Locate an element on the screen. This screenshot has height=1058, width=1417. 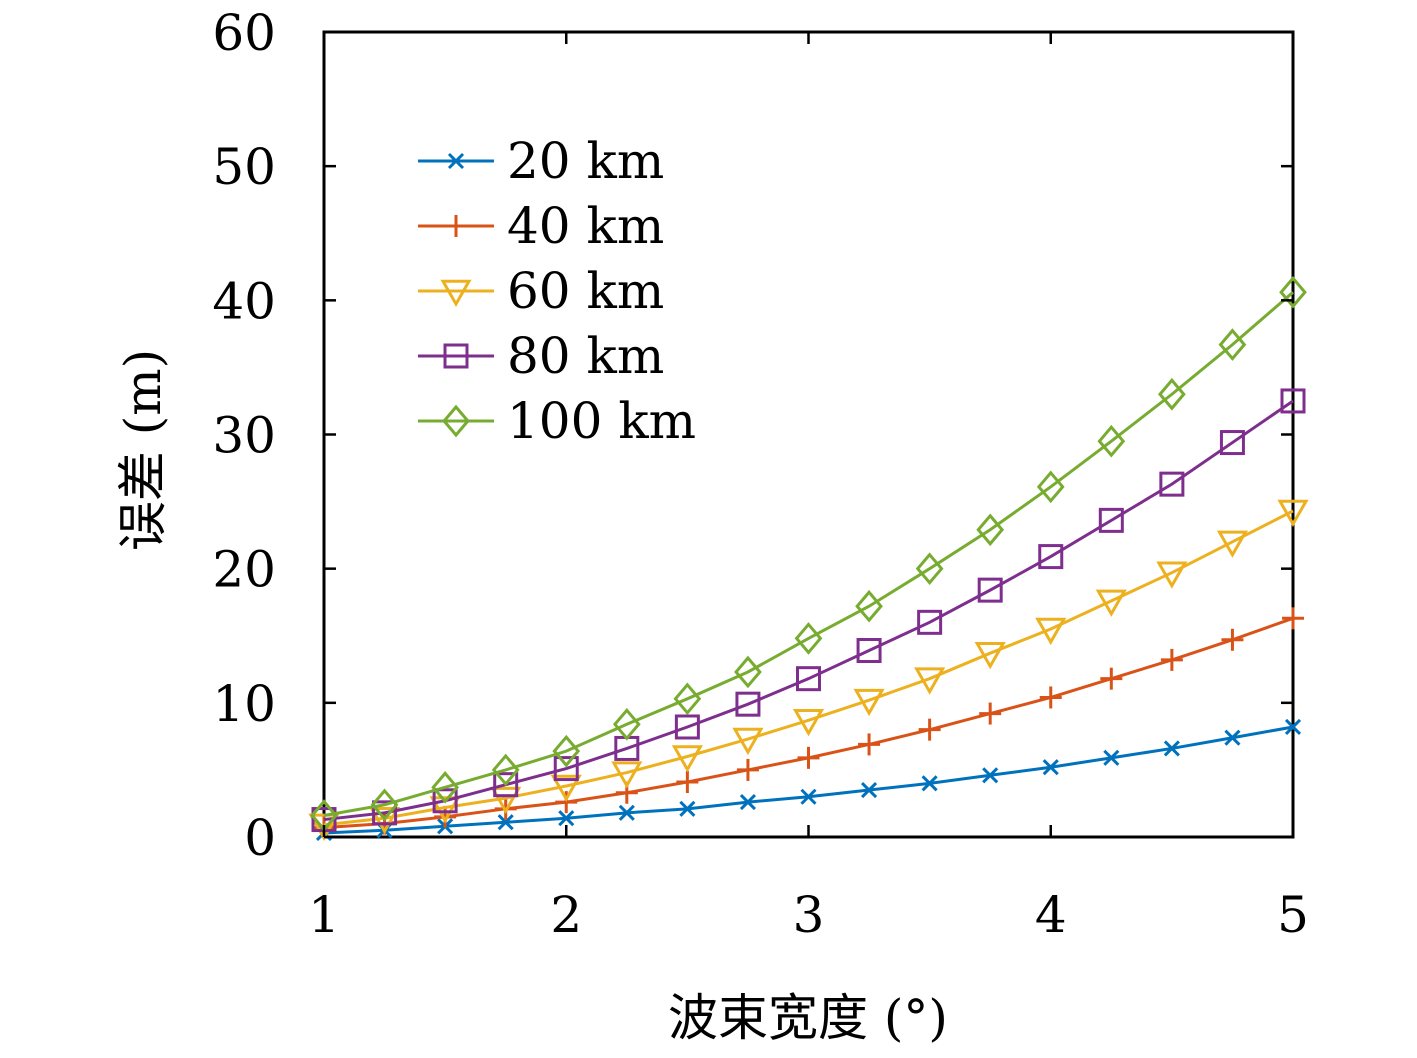
x-axis-label: 波束宽度 (°) is located at coordinates (808, 1018).